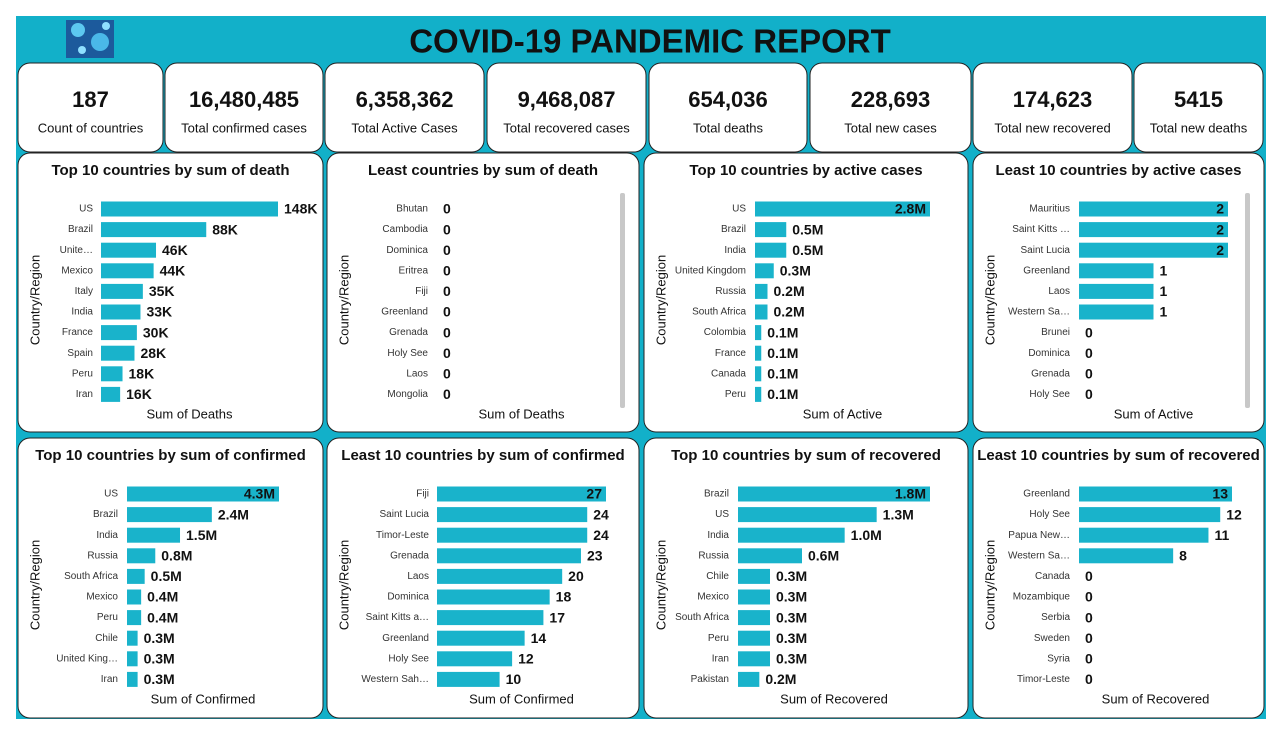 Image resolution: width=1280 pixels, height=734 pixels. What do you see at coordinates (1055, 617) in the screenshot?
I see `category-label: Serbia` at bounding box center [1055, 617].